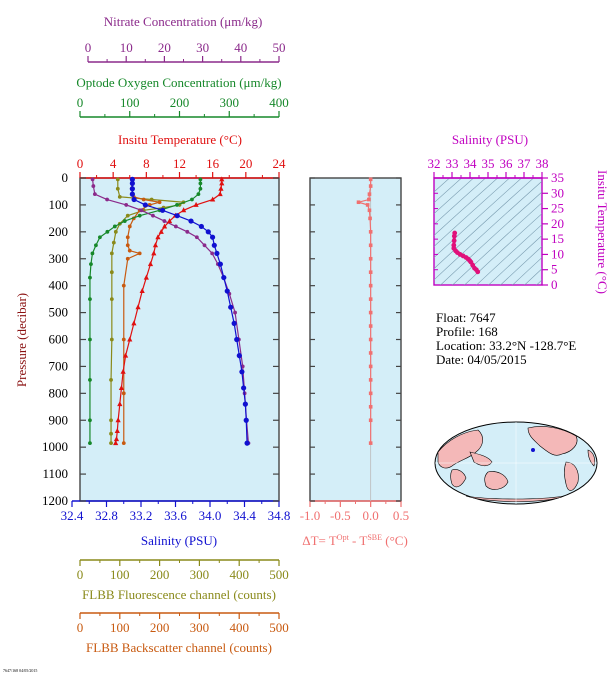  What do you see at coordinates (146, 163) in the screenshot?
I see `temperature-tick-label: 8` at bounding box center [146, 163].